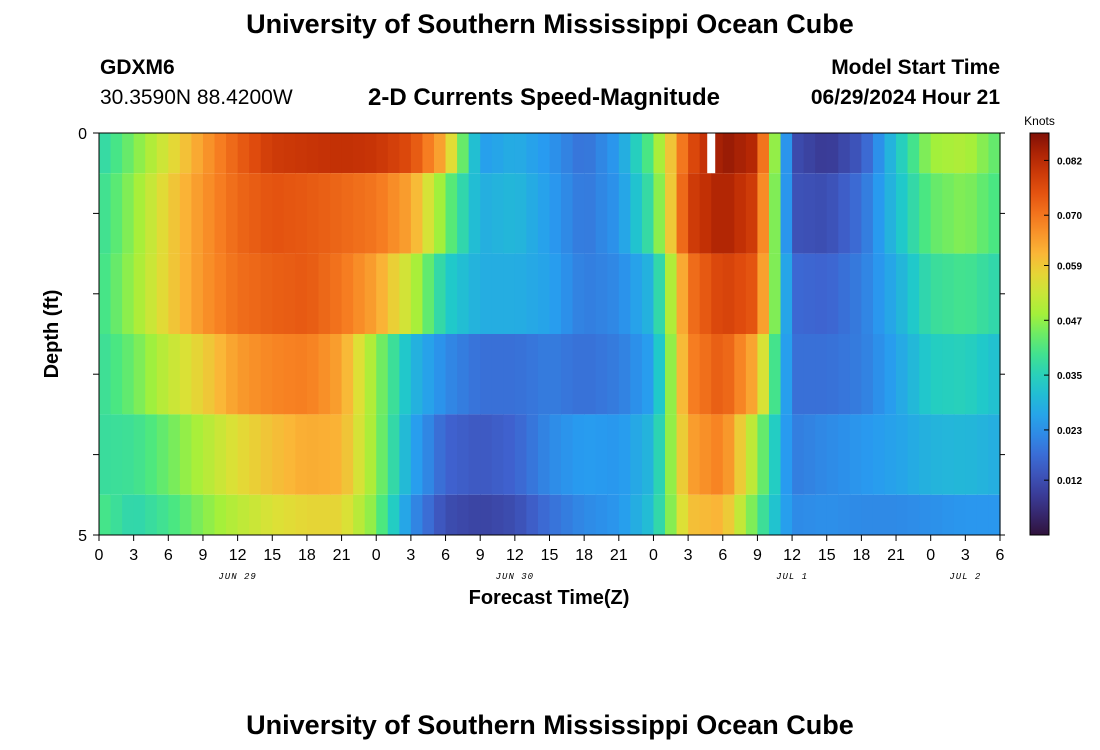 This screenshot has width=1100, height=750. Describe the element at coordinates (1069, 161) in the screenshot. I see `colorbar-tick-label: 0.082` at that location.